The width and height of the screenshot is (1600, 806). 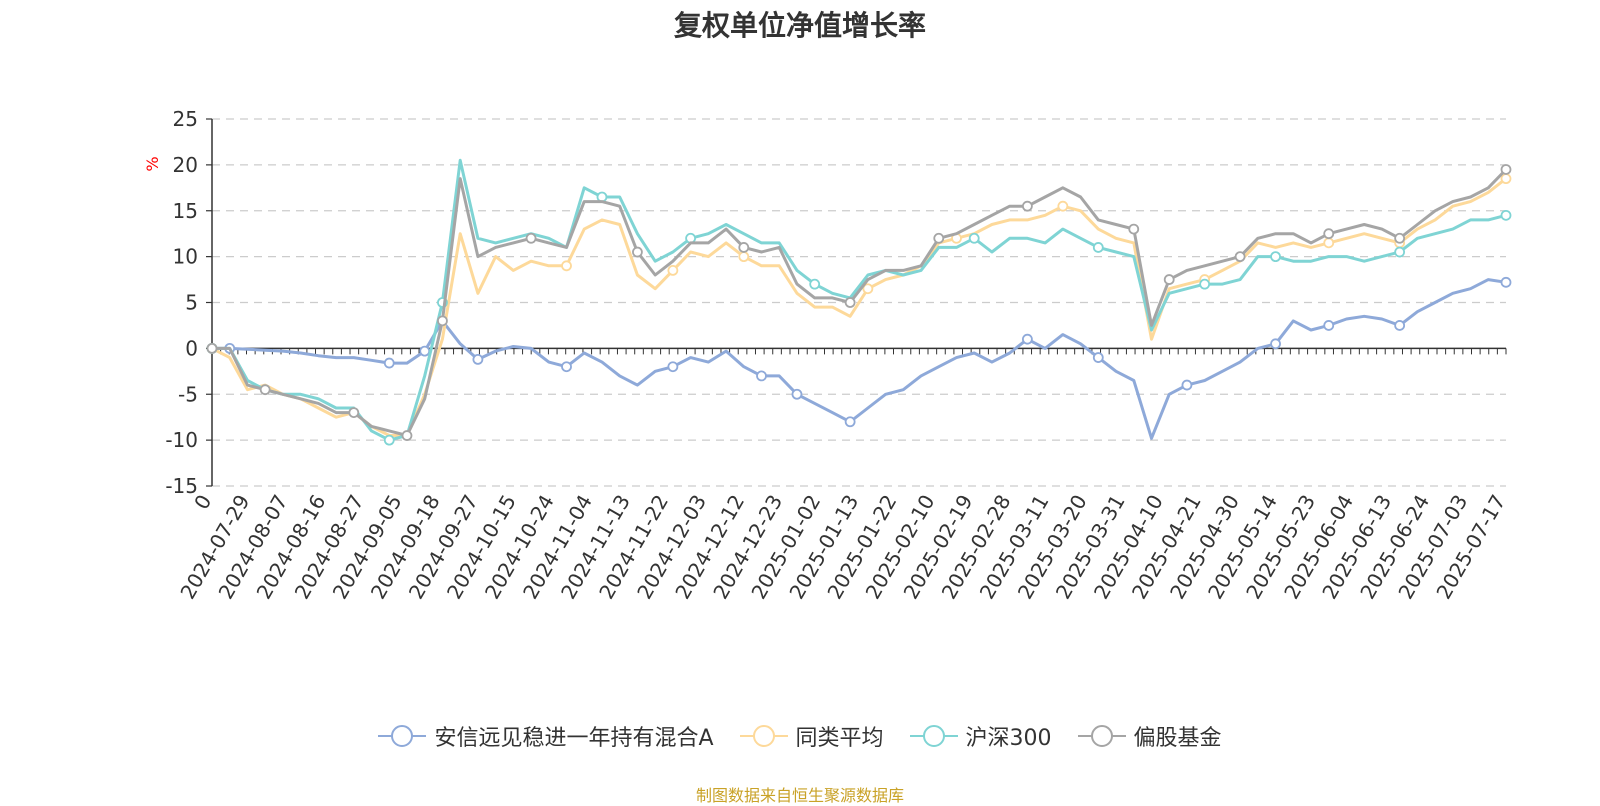 What do you see at coordinates (202, 502) in the screenshot?
I see `x-tick-label: 0` at bounding box center [202, 502].